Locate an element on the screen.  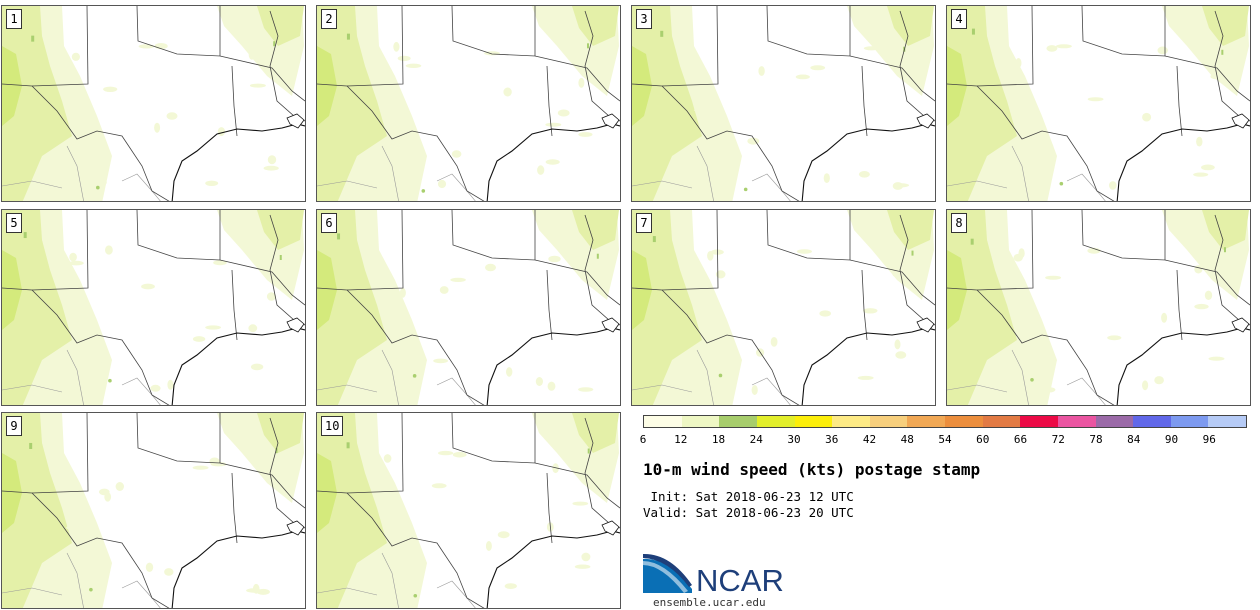
ensemble-member-panel: 8 is located at coordinates (1098, 307).